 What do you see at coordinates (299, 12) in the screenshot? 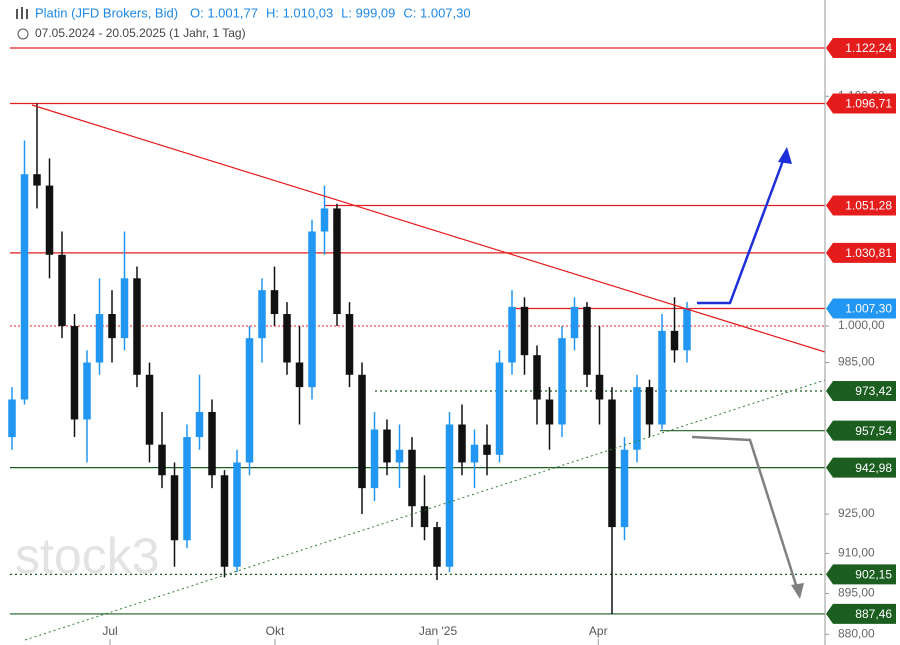
I see `ohlc-label: H: 1.010,03` at bounding box center [299, 12].